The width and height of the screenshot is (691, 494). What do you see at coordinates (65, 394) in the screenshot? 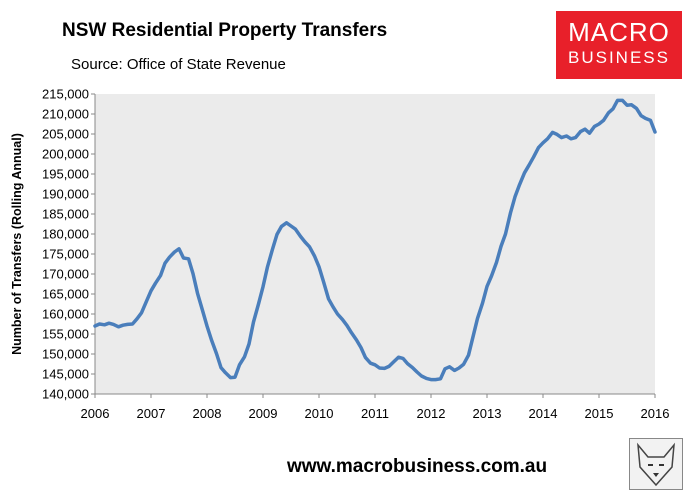
I see `y-tick-label: 140,000` at bounding box center [65, 394].